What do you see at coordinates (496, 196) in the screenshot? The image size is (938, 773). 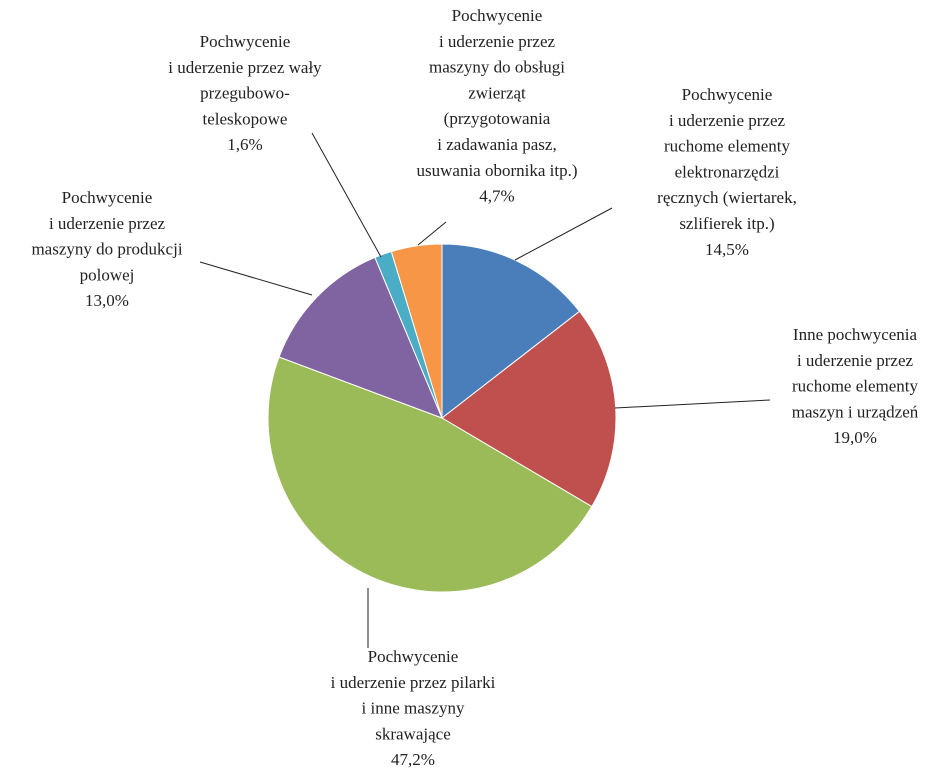 I see `value-label: 4,7%` at bounding box center [496, 196].